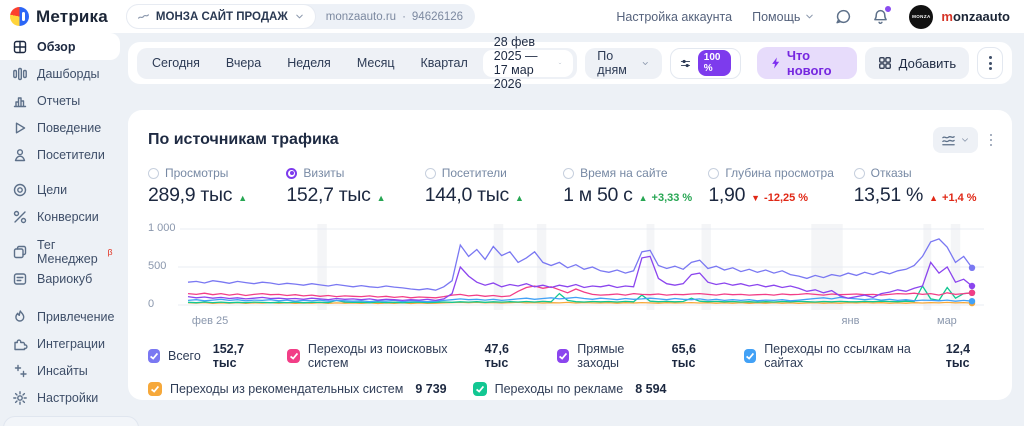  I want to click on lightning-icon, so click(775, 63).